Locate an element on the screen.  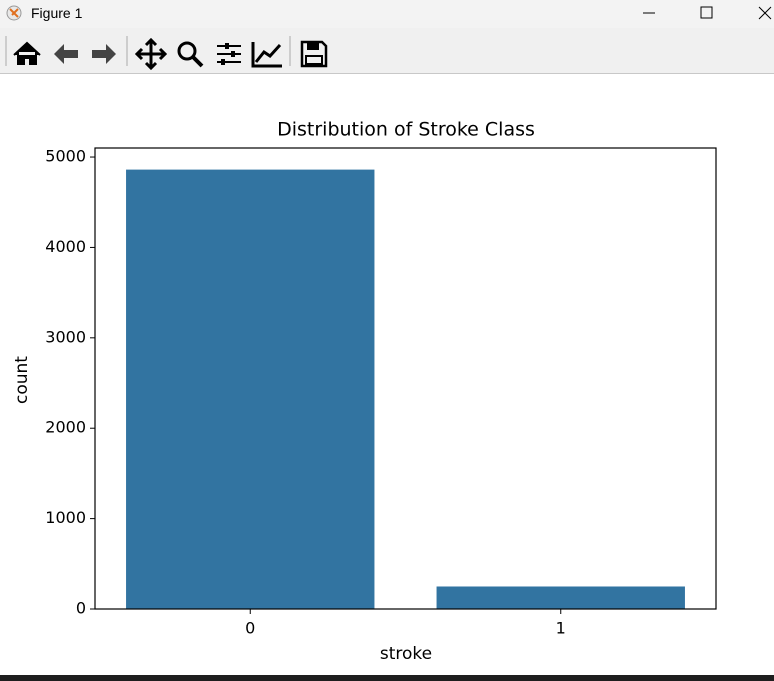
forward-button is located at coordinates (104, 54).